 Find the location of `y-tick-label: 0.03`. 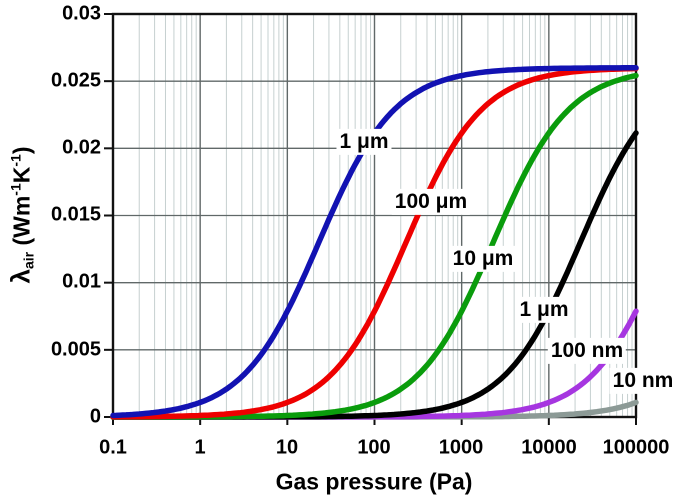

y-tick-label: 0.03 is located at coordinates (81, 13).